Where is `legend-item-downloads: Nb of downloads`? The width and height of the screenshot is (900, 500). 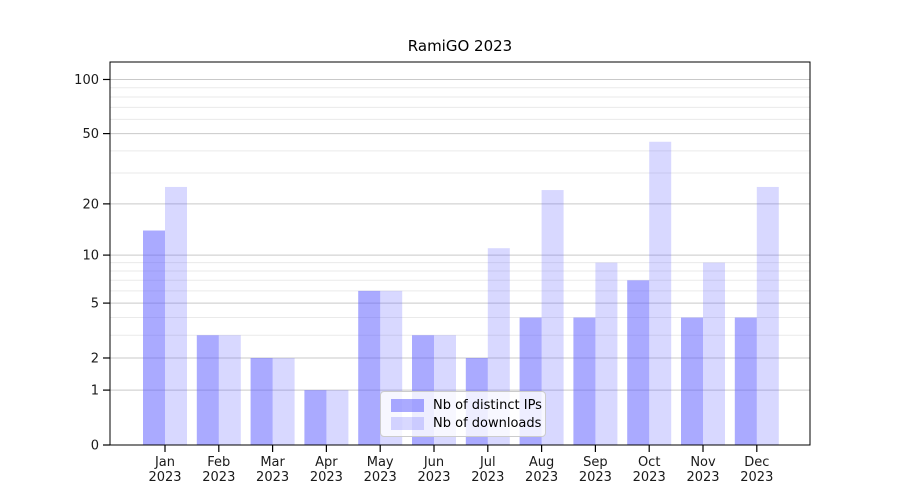 legend-item-downloads: Nb of downloads is located at coordinates (466, 423).